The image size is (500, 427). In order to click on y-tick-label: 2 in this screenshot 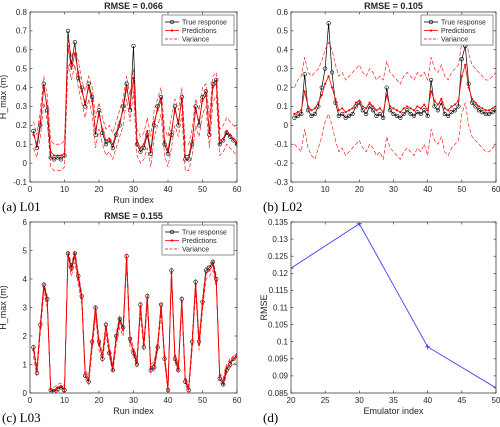, I will do `click(25, 336)`.